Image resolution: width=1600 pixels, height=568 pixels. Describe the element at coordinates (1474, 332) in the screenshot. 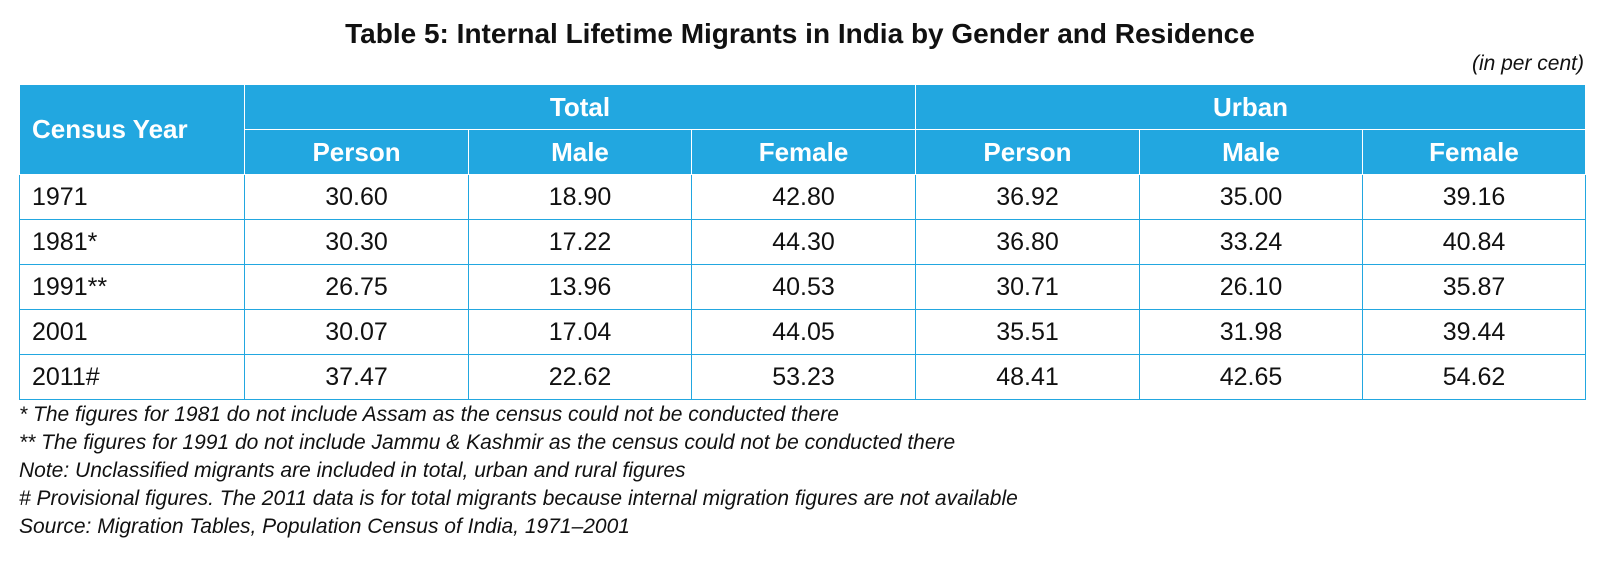

I see `cell-urban-female: 39.44` at that location.